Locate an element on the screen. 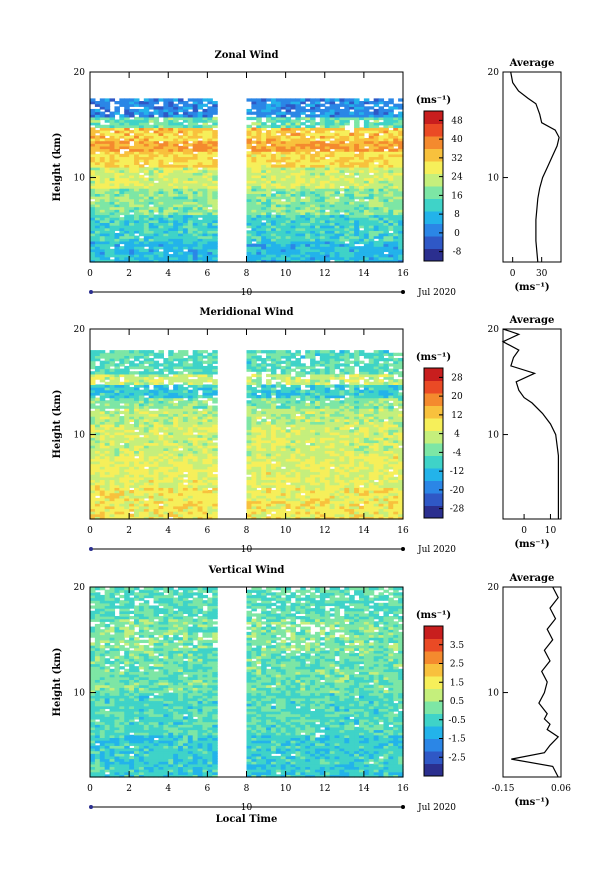  x-tick-label: 4 is located at coordinates (168, 274).